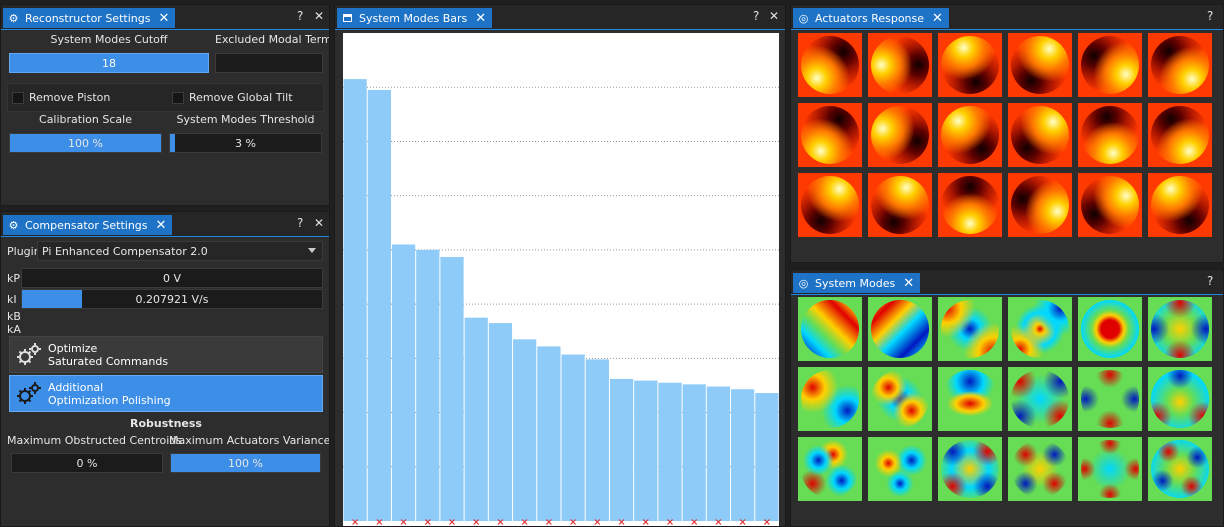 The width and height of the screenshot is (1224, 527). I want to click on optimize-saturated-button: Optimize Saturated Commands, so click(166, 354).